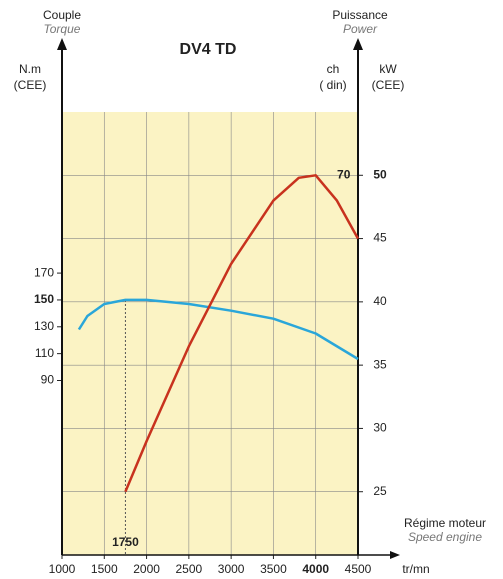  Describe the element at coordinates (62, 569) in the screenshot. I see `x-tick-label: 1000` at that location.